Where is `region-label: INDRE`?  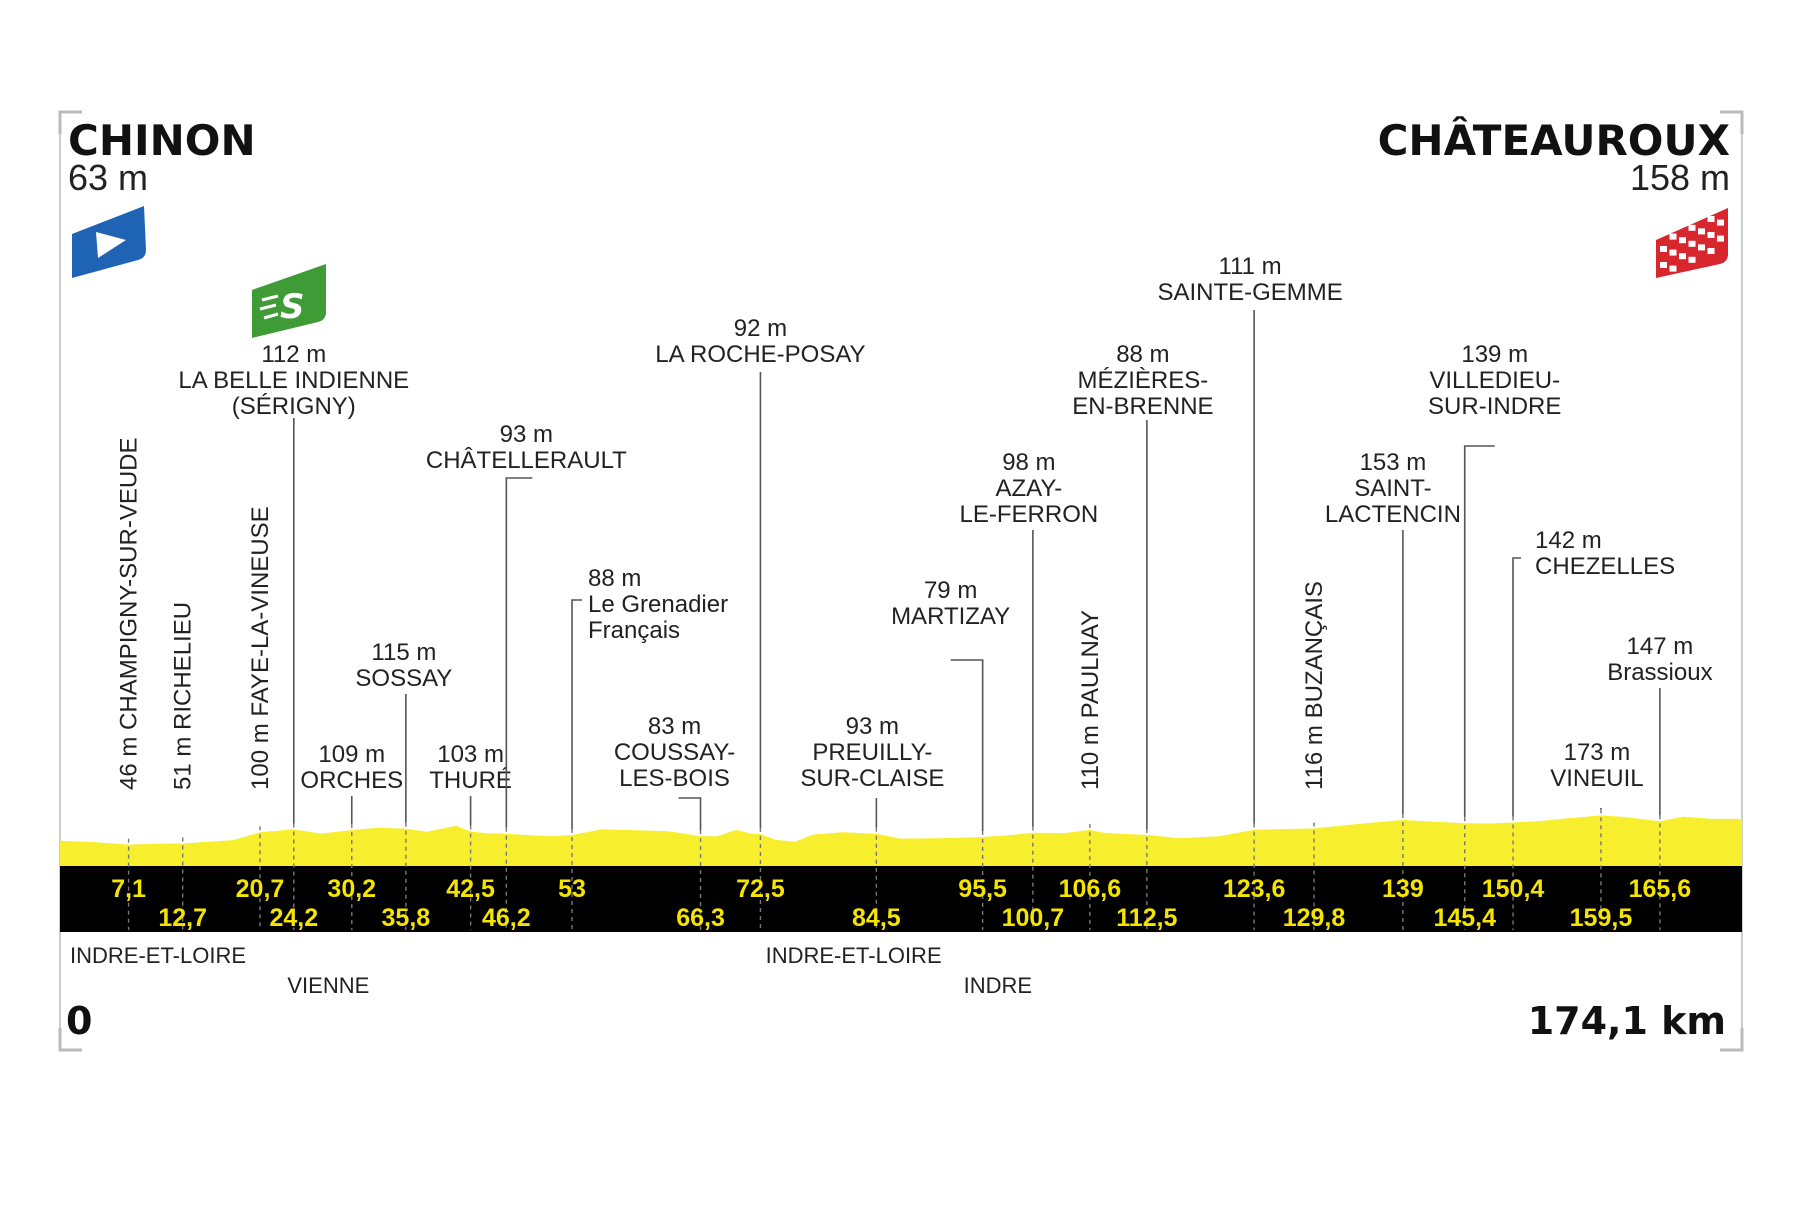
region-label: INDRE is located at coordinates (998, 985).